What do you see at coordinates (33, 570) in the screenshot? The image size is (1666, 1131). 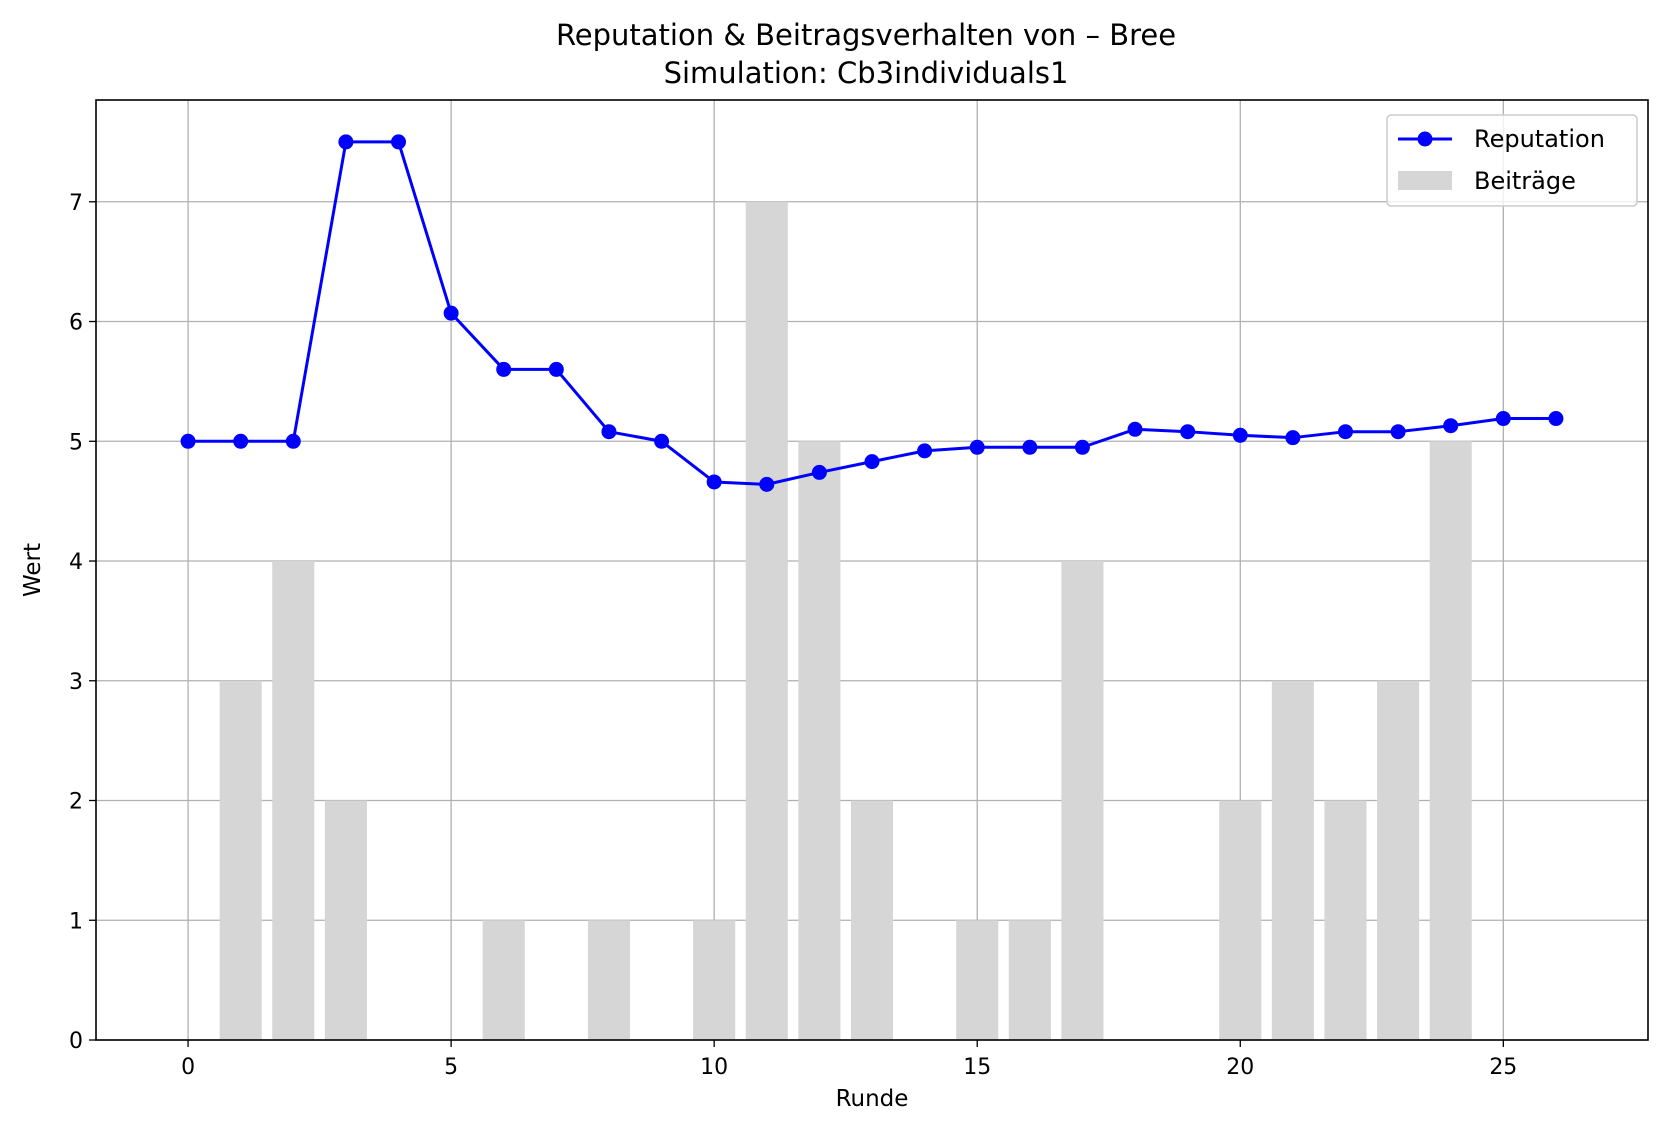 I see `y-axis-label: Wert` at bounding box center [33, 570].